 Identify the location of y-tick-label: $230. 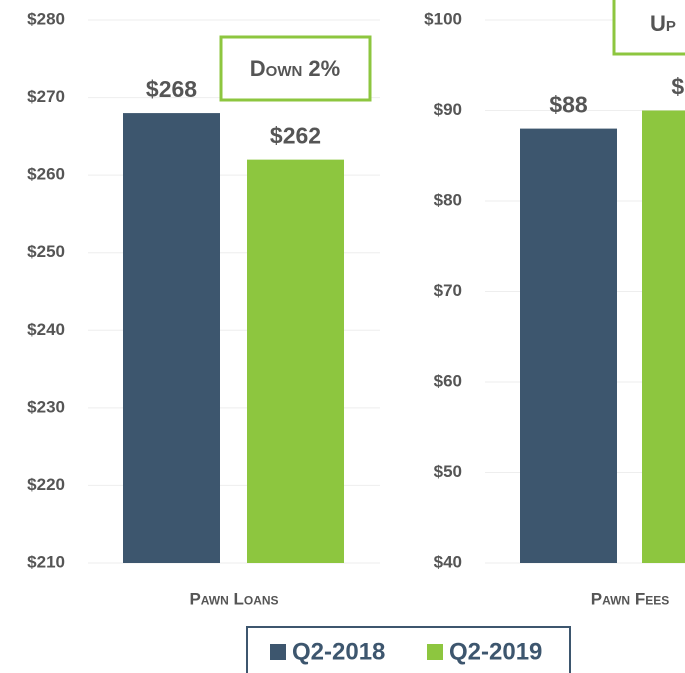
(46, 406).